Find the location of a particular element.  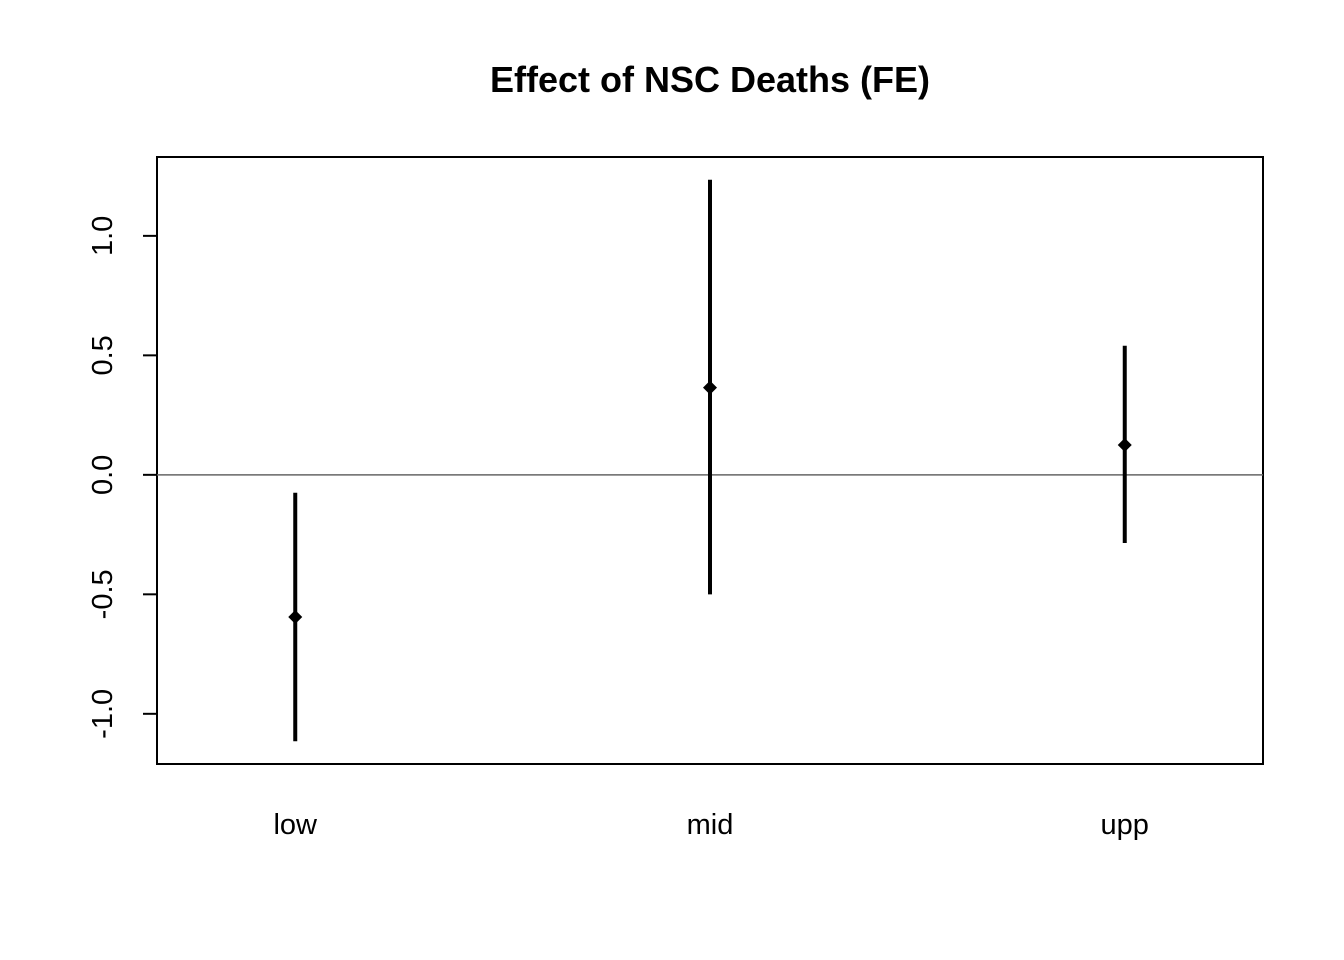

x-category-label: low is located at coordinates (295, 825).